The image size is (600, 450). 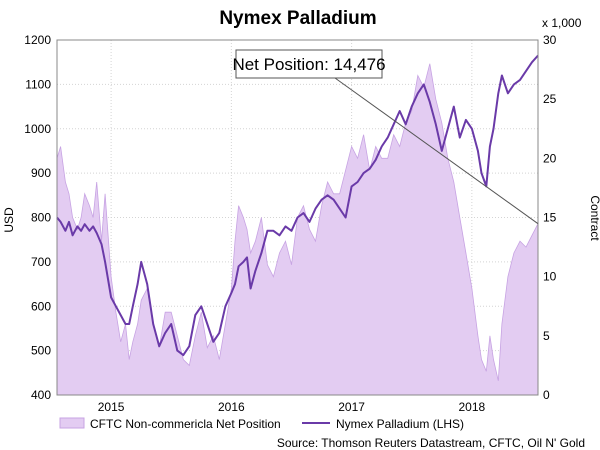 I want to click on x-axis-tick-label: 2017, so click(x=351, y=407).